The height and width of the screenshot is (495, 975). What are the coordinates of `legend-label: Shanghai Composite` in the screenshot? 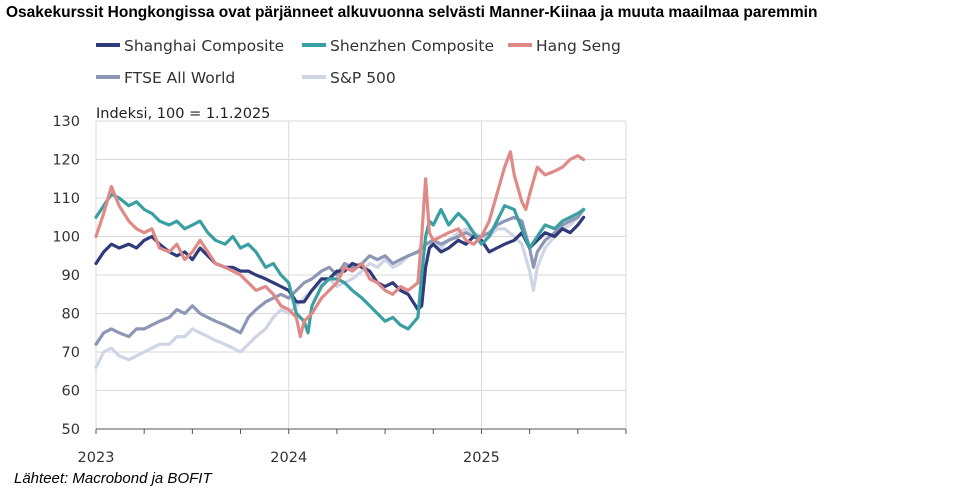 It's located at (204, 46).